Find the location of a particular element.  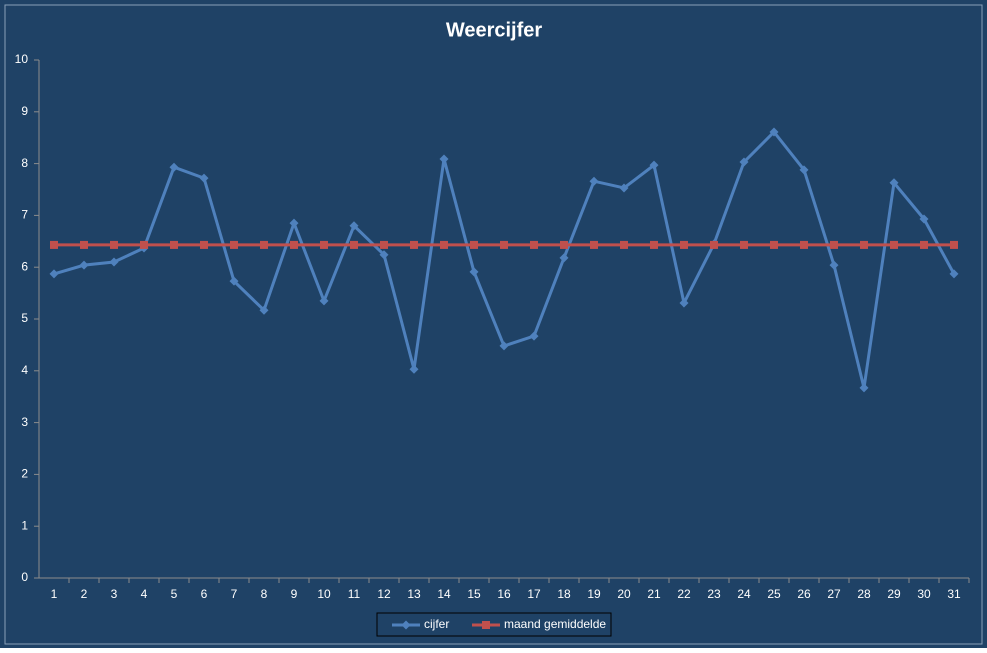

x-tick-label: 4 is located at coordinates (144, 594).